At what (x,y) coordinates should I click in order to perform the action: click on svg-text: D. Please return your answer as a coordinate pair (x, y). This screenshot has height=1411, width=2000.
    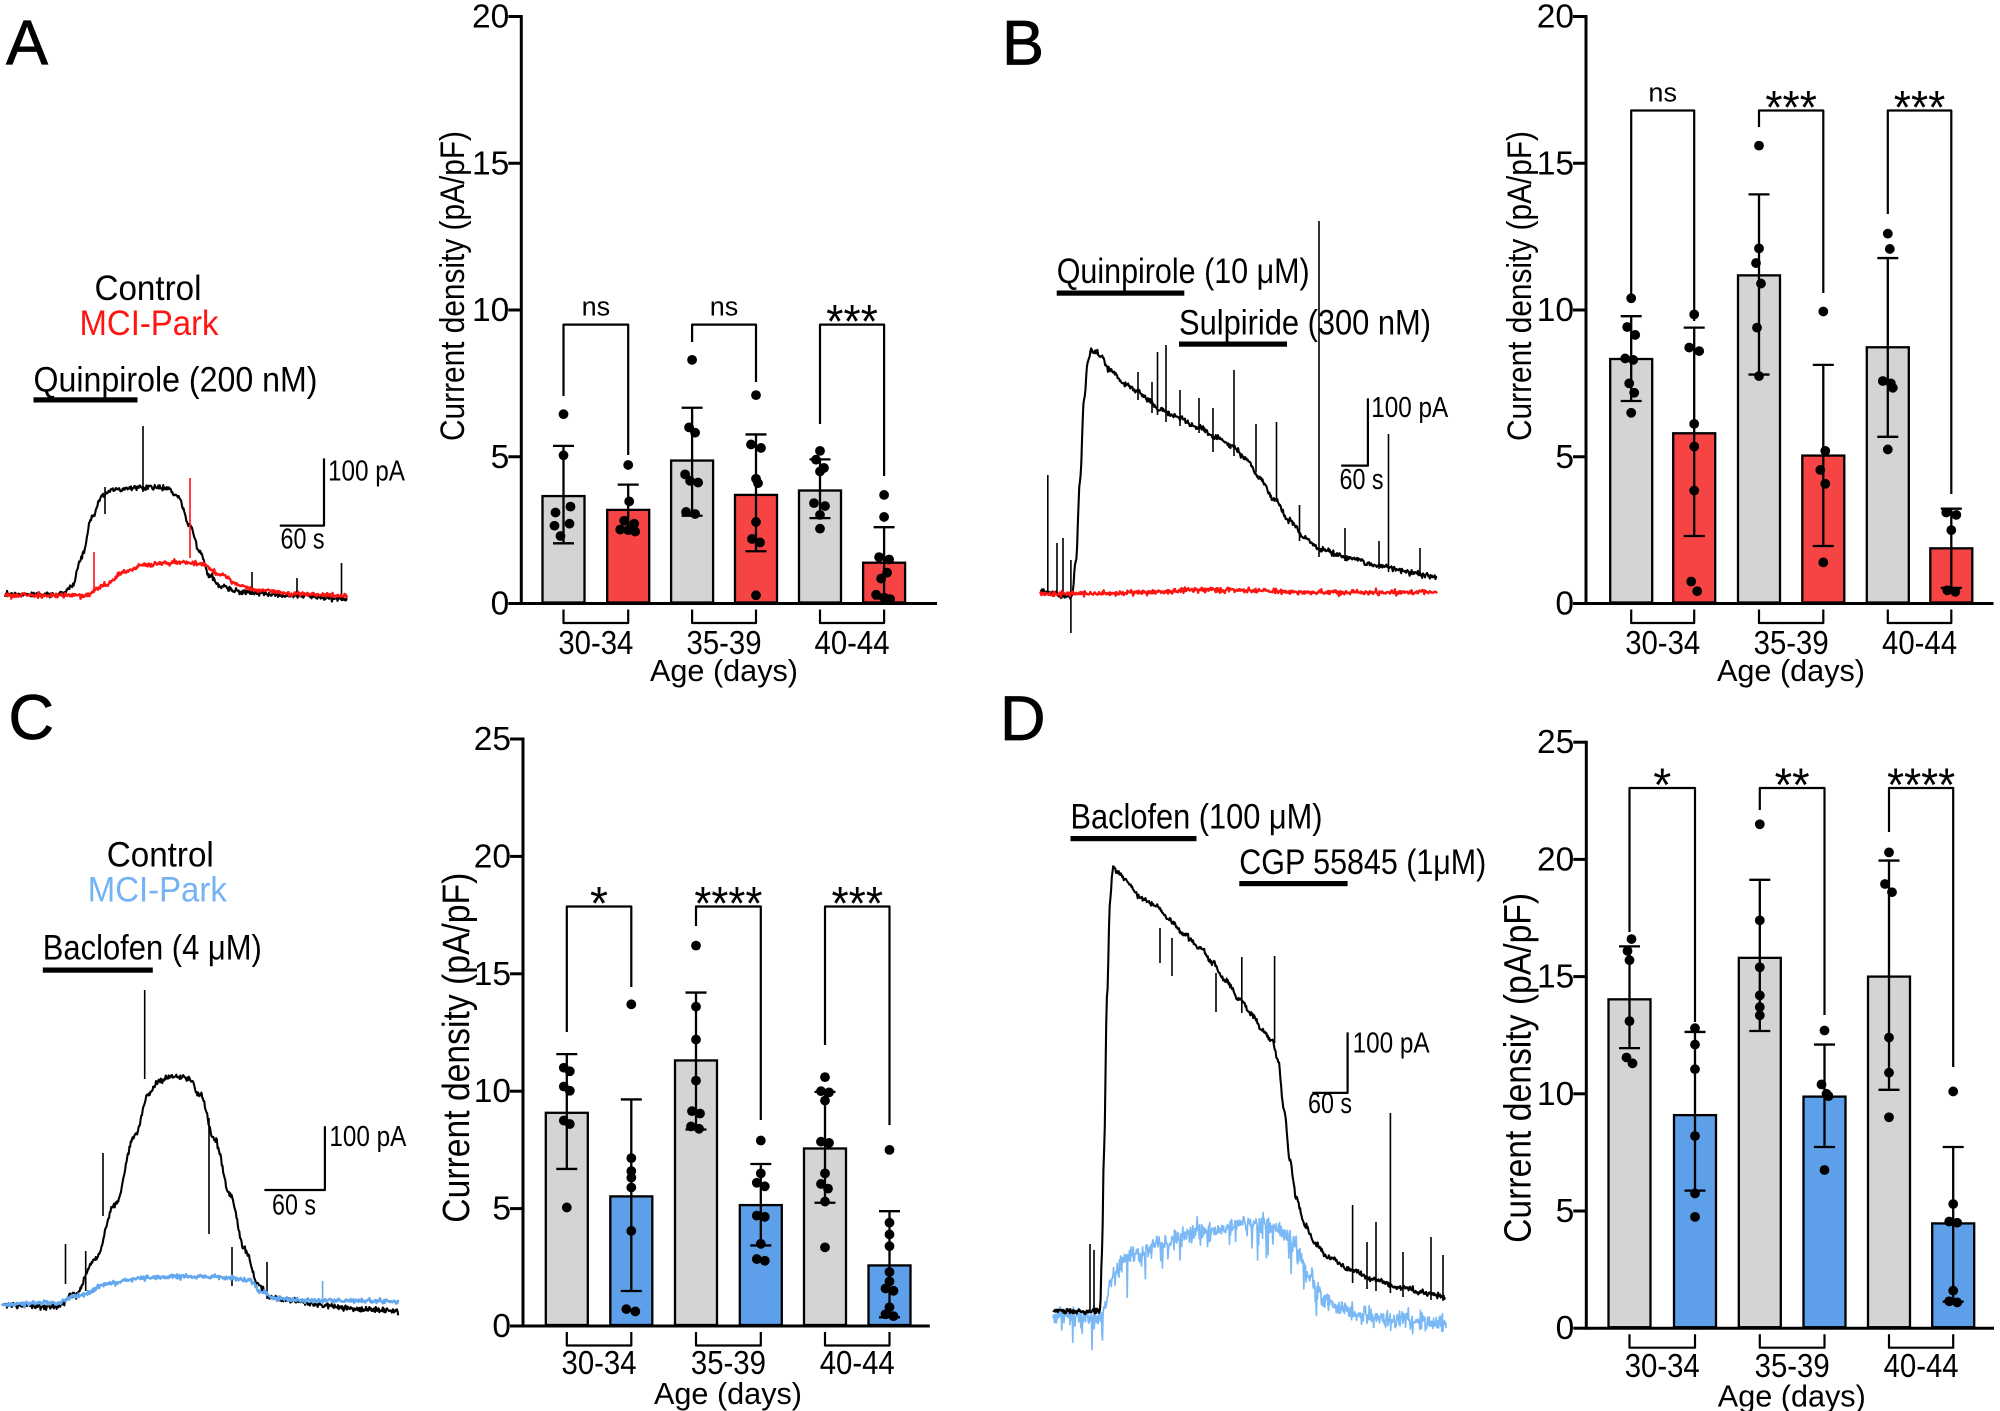
    Looking at the image, I should click on (1023, 719).